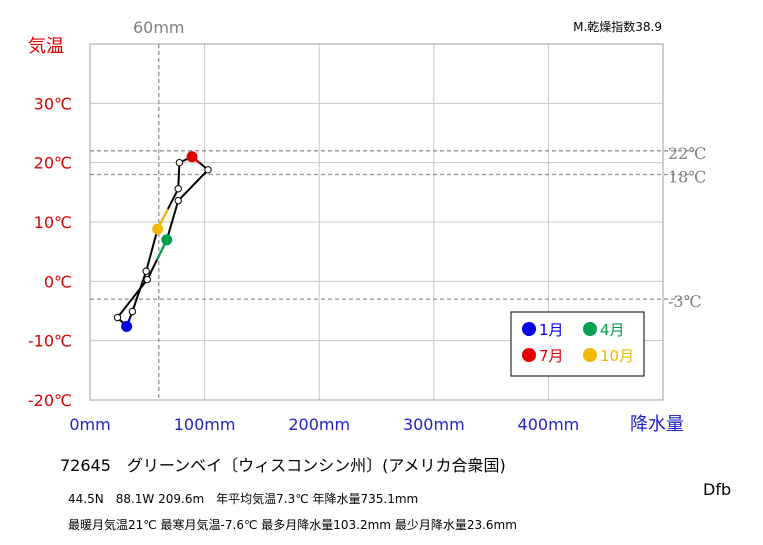 This screenshot has width=763, height=545. Describe the element at coordinates (205, 424) in the screenshot. I see `x-tick-label: 100mm` at that location.